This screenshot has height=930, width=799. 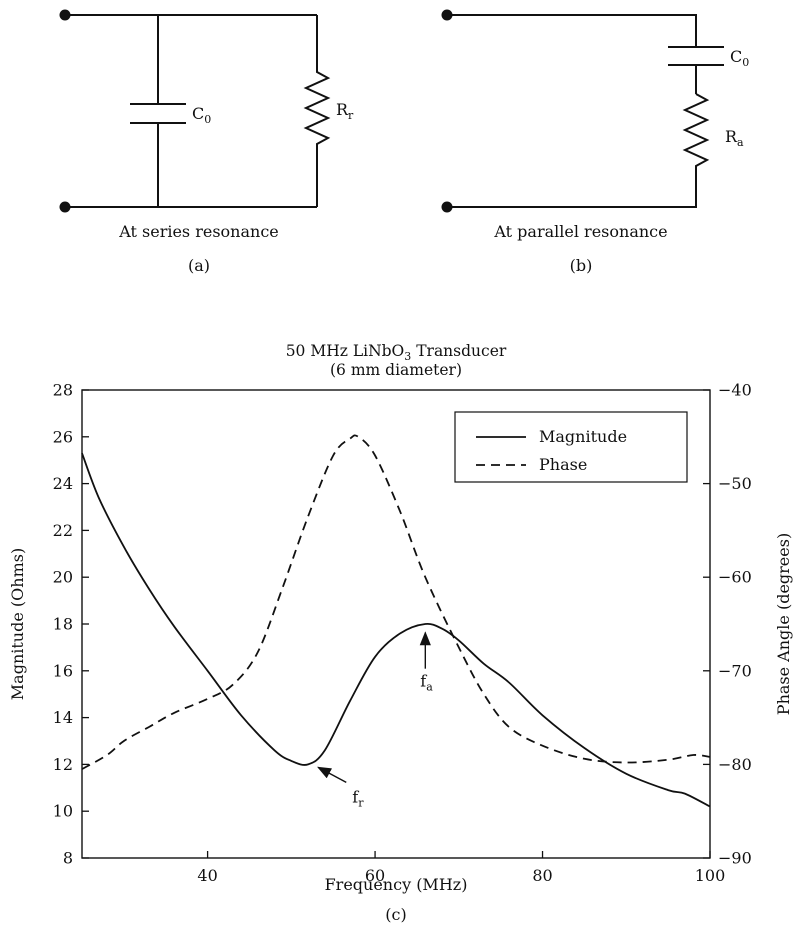 What do you see at coordinates (206, 142) in the screenshot?
I see `circuit-a: C0 Rr At series resonance (a)` at bounding box center [206, 142].